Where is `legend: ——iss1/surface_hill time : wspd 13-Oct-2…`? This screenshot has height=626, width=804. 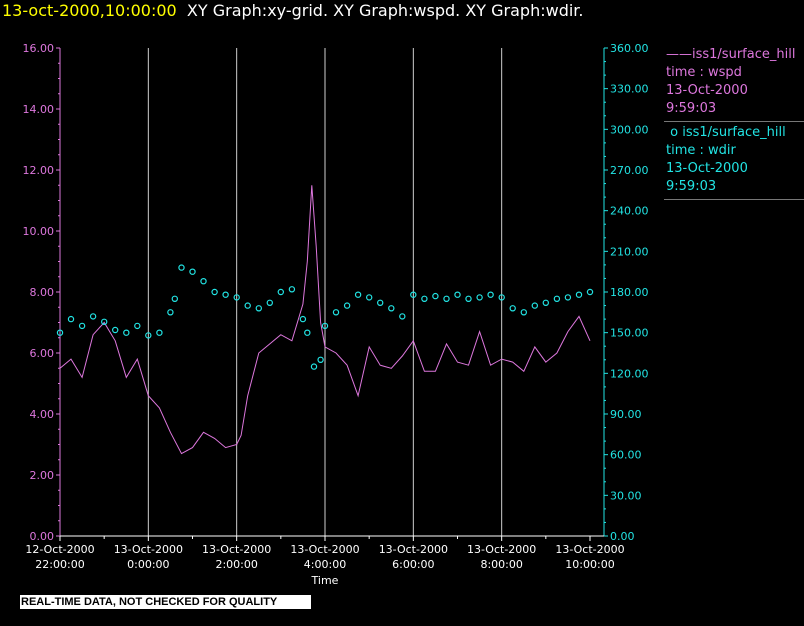 legend: ——iss1/surface_hill time : wspd 13-Oct-2… is located at coordinates (734, 123).